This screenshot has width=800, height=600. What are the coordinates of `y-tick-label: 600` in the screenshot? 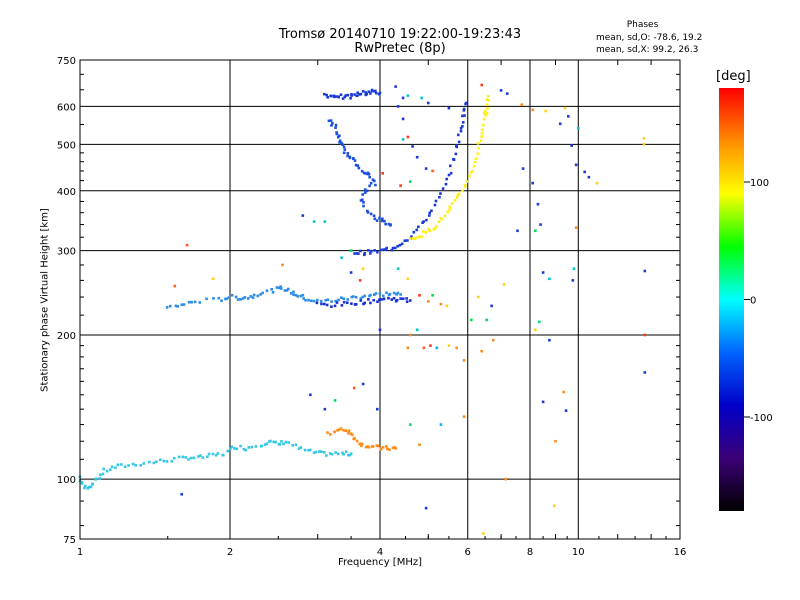 It's located at (66, 107).